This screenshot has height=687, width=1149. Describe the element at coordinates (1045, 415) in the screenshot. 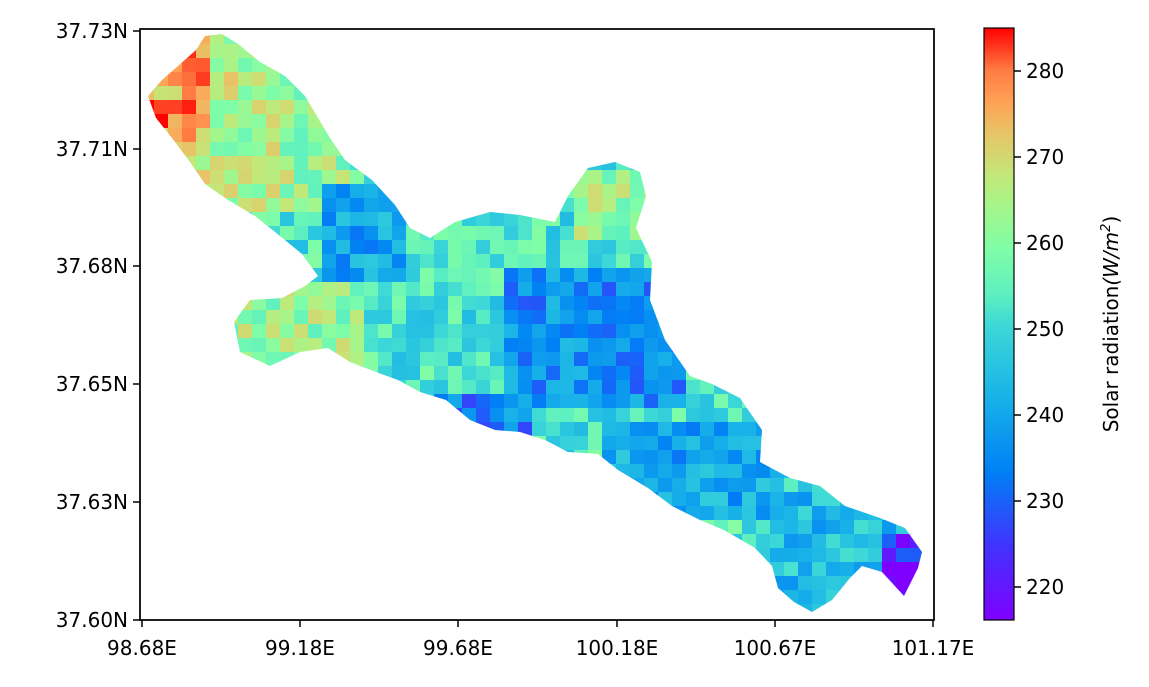

I see `colorbar-tick-label: 240` at that location.